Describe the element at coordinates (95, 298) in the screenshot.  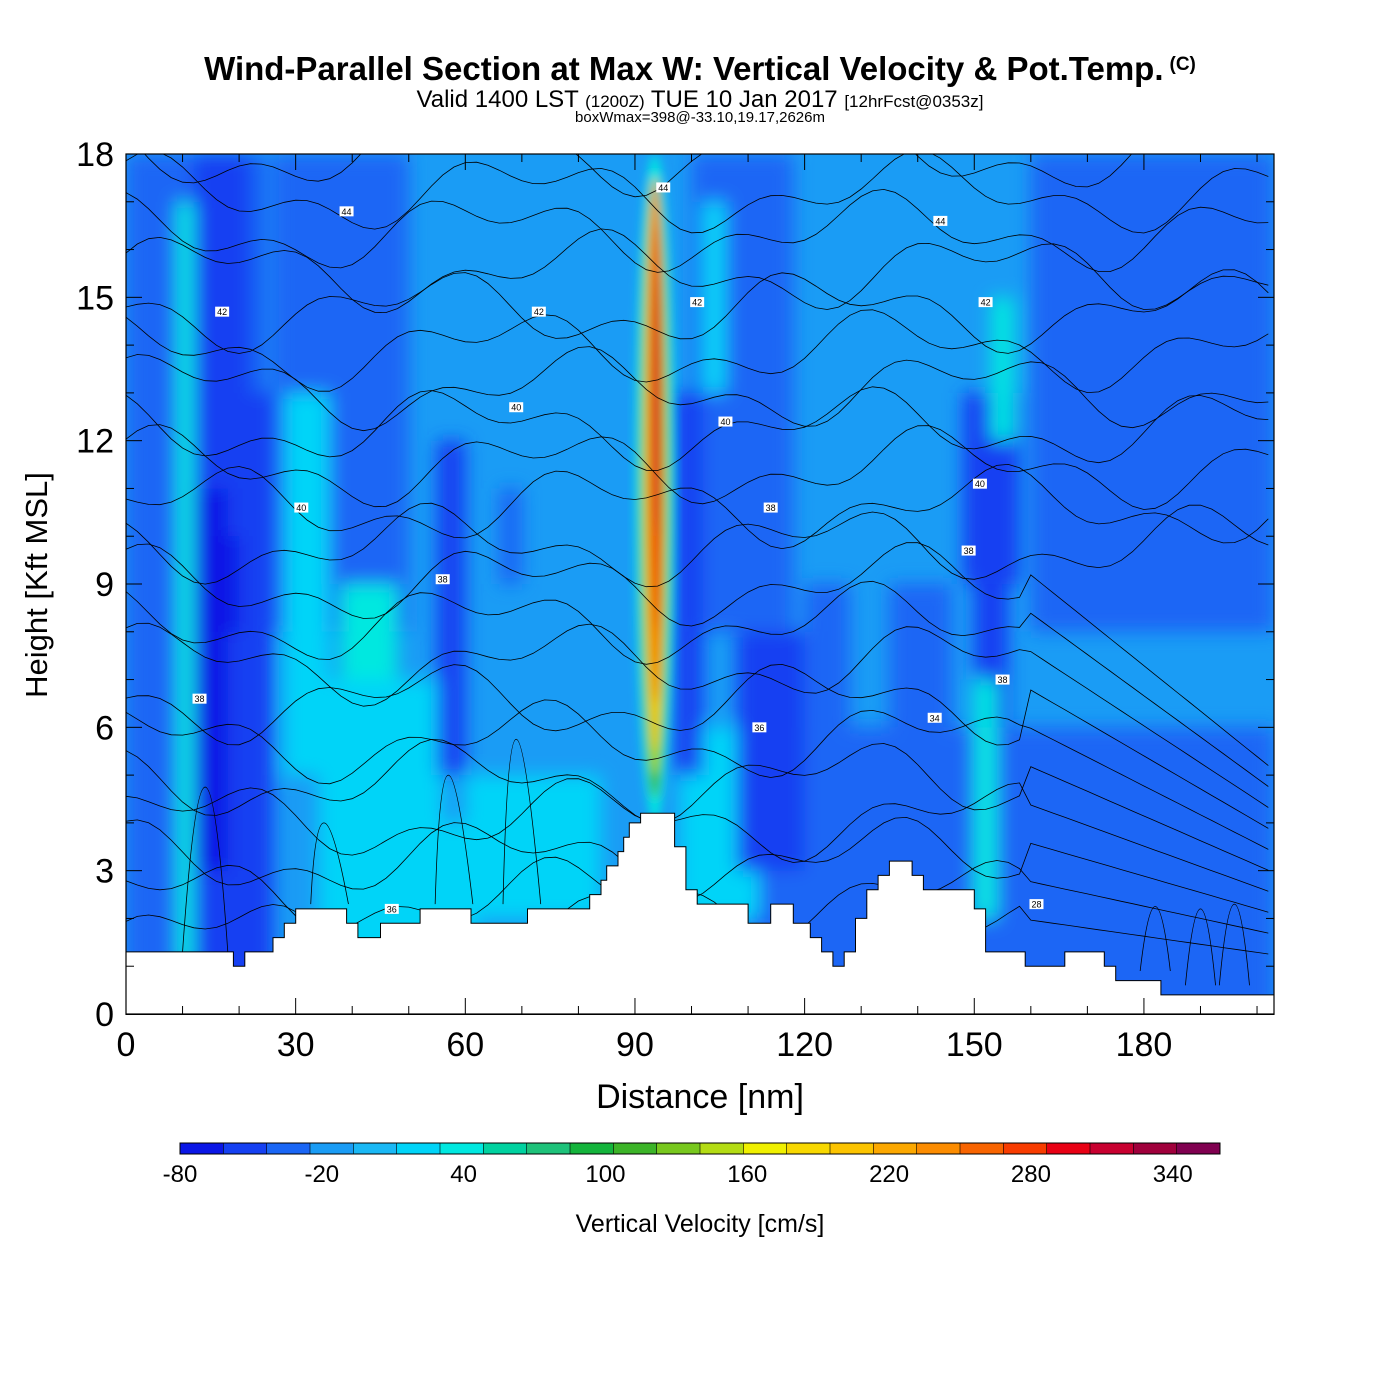
I see `y-tick-label: 15` at that location.